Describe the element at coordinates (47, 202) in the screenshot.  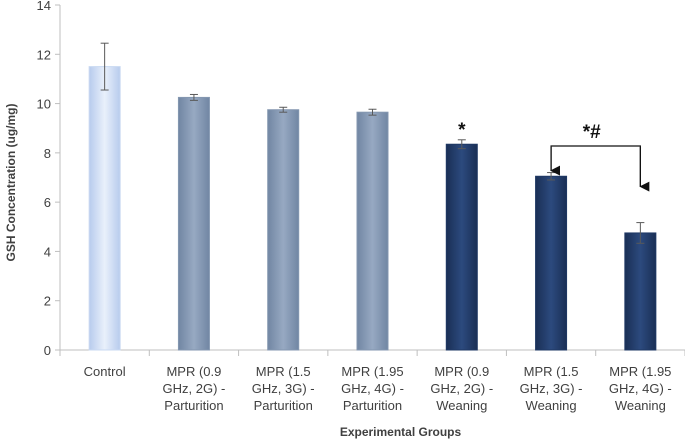
I see `y-tick-label: 6` at that location.